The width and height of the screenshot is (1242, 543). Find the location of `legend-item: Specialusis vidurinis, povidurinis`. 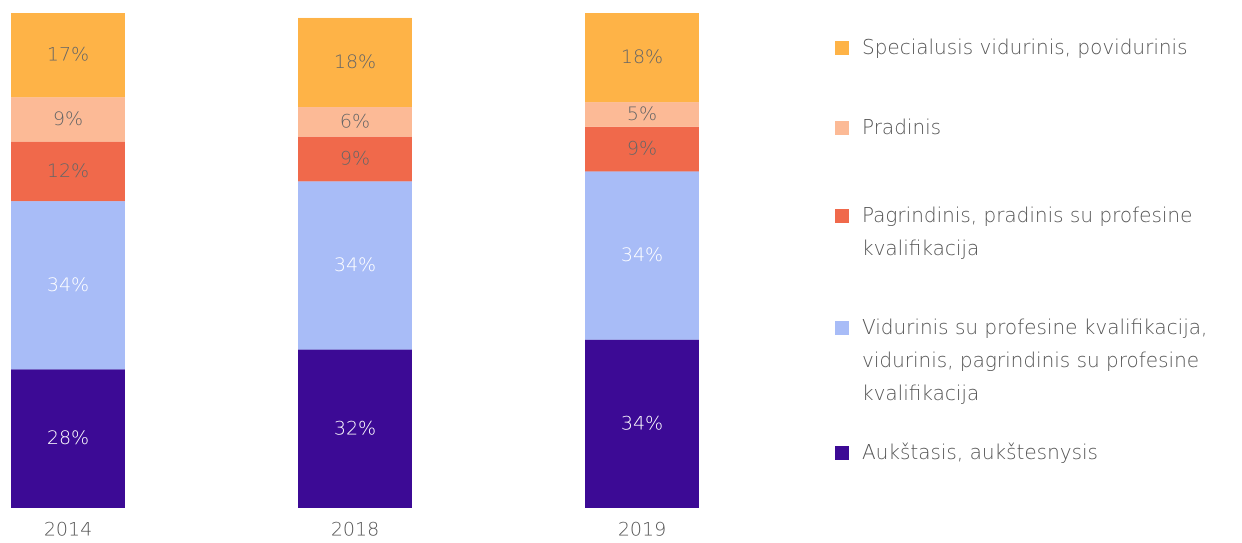

legend-item: Specialusis vidurinis, povidurinis is located at coordinates (1035, 47).